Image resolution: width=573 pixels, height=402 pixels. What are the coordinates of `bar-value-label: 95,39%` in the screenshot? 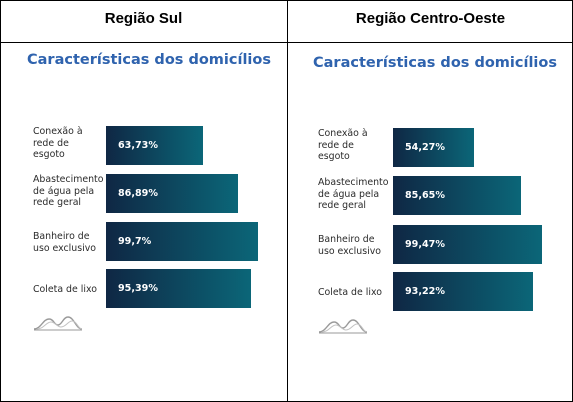 It's located at (138, 288).